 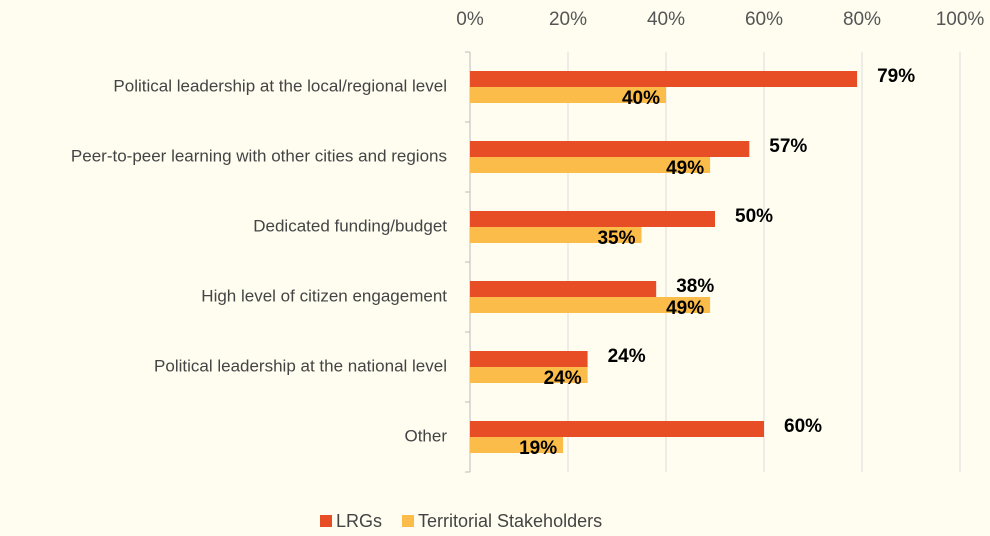 I want to click on category-label: Other, so click(x=425, y=435).